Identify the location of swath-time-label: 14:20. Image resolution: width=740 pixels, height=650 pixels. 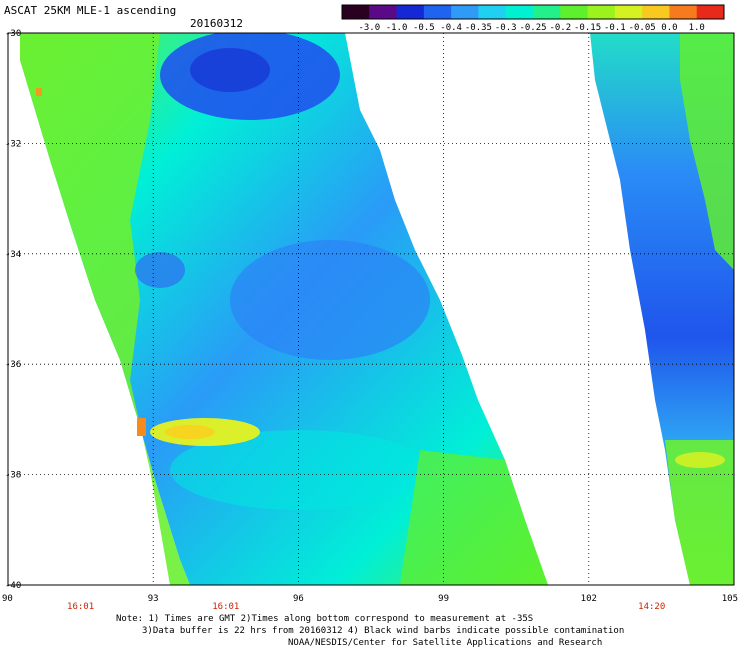
(651, 607).